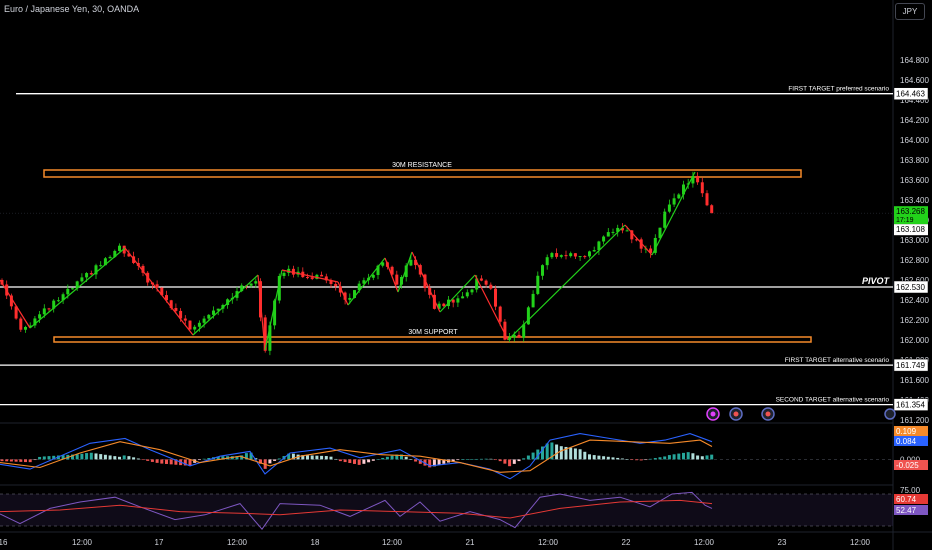  Describe the element at coordinates (906, 441) in the screenshot. I see `macd-label: 0.084` at that location.